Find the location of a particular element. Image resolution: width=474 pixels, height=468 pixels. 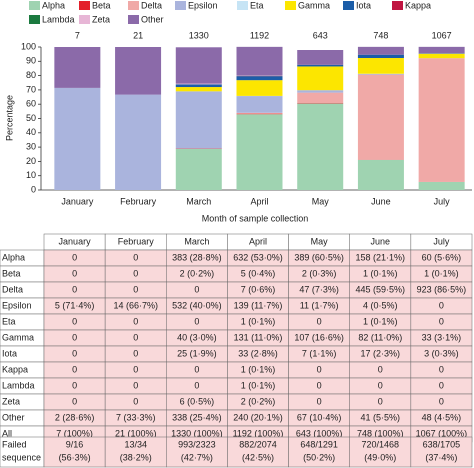

bar-total-label: 1192 is located at coordinates (259, 35).